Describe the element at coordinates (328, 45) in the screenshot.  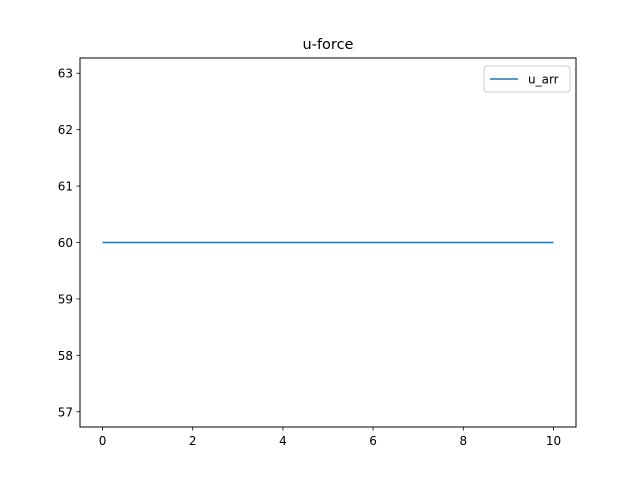
I see `chart-title: u-force` at that location.